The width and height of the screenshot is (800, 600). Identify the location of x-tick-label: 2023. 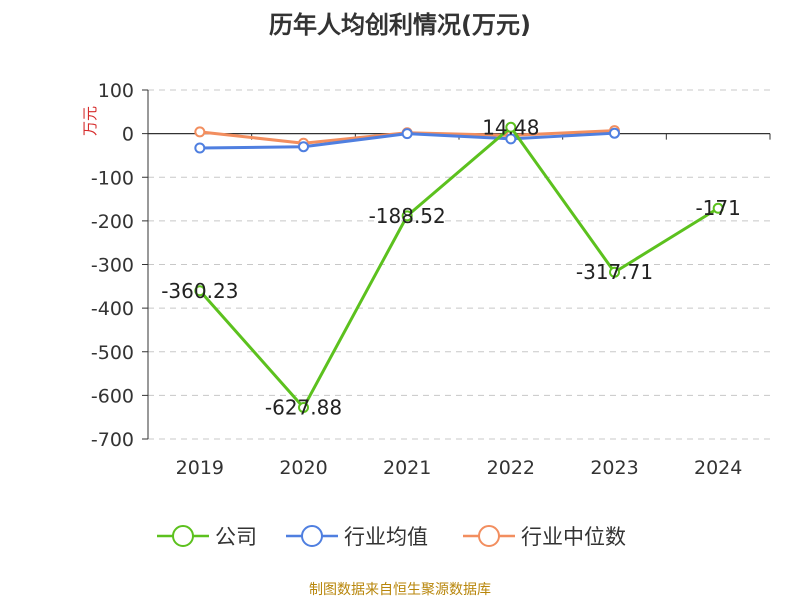
(614, 468).